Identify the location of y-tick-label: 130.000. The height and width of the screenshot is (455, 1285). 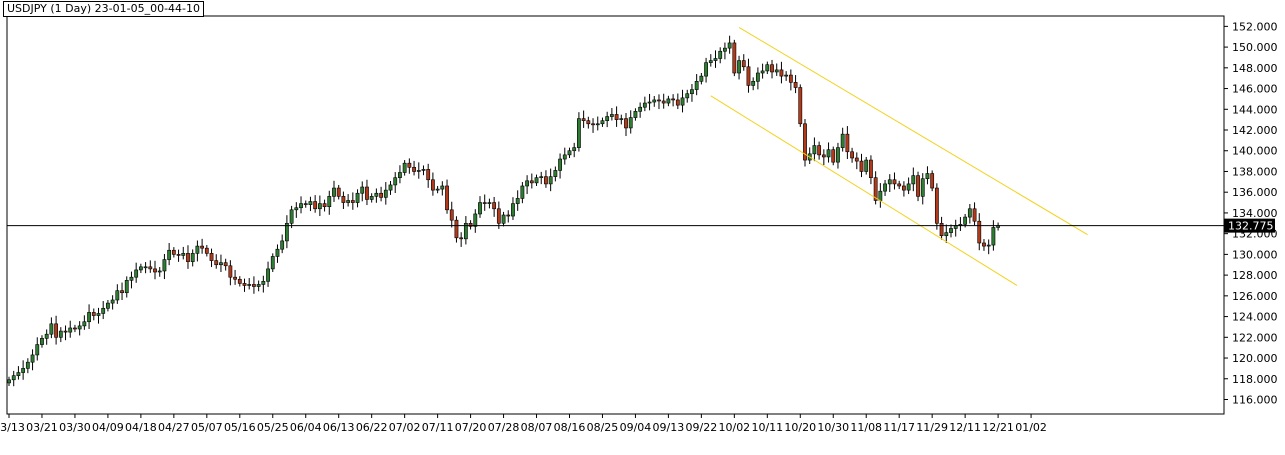
(1255, 254).